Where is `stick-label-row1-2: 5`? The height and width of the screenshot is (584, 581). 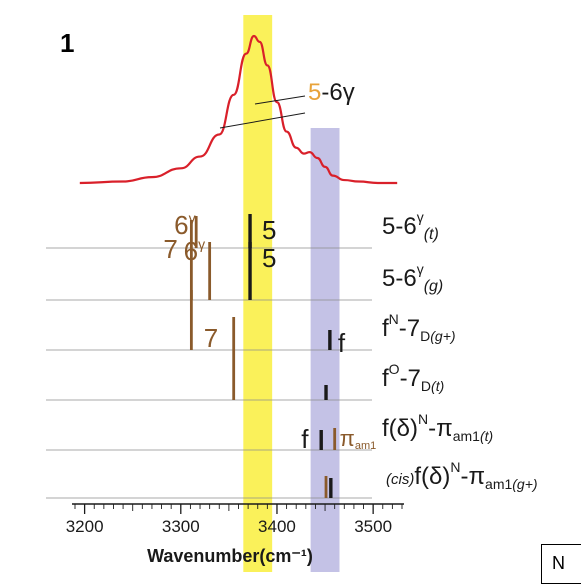 stick-label-row1-2: 5 is located at coordinates (269, 230).